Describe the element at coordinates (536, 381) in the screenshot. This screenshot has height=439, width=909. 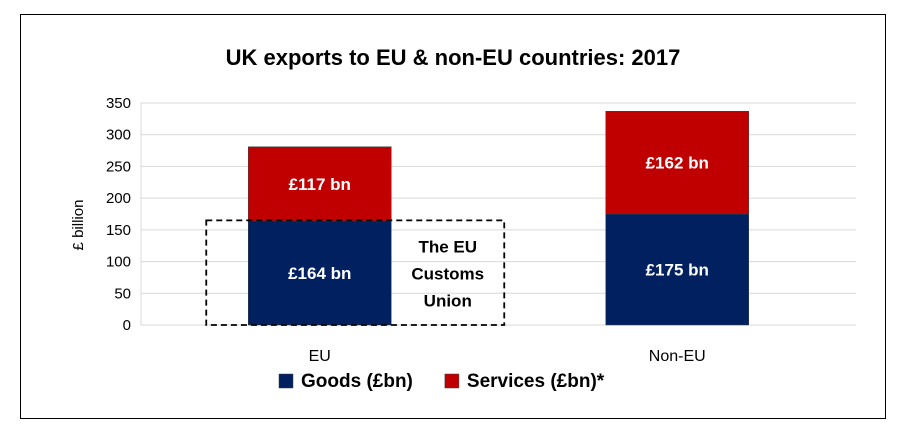
I see `legend-label-1: Services (£bn)*` at that location.